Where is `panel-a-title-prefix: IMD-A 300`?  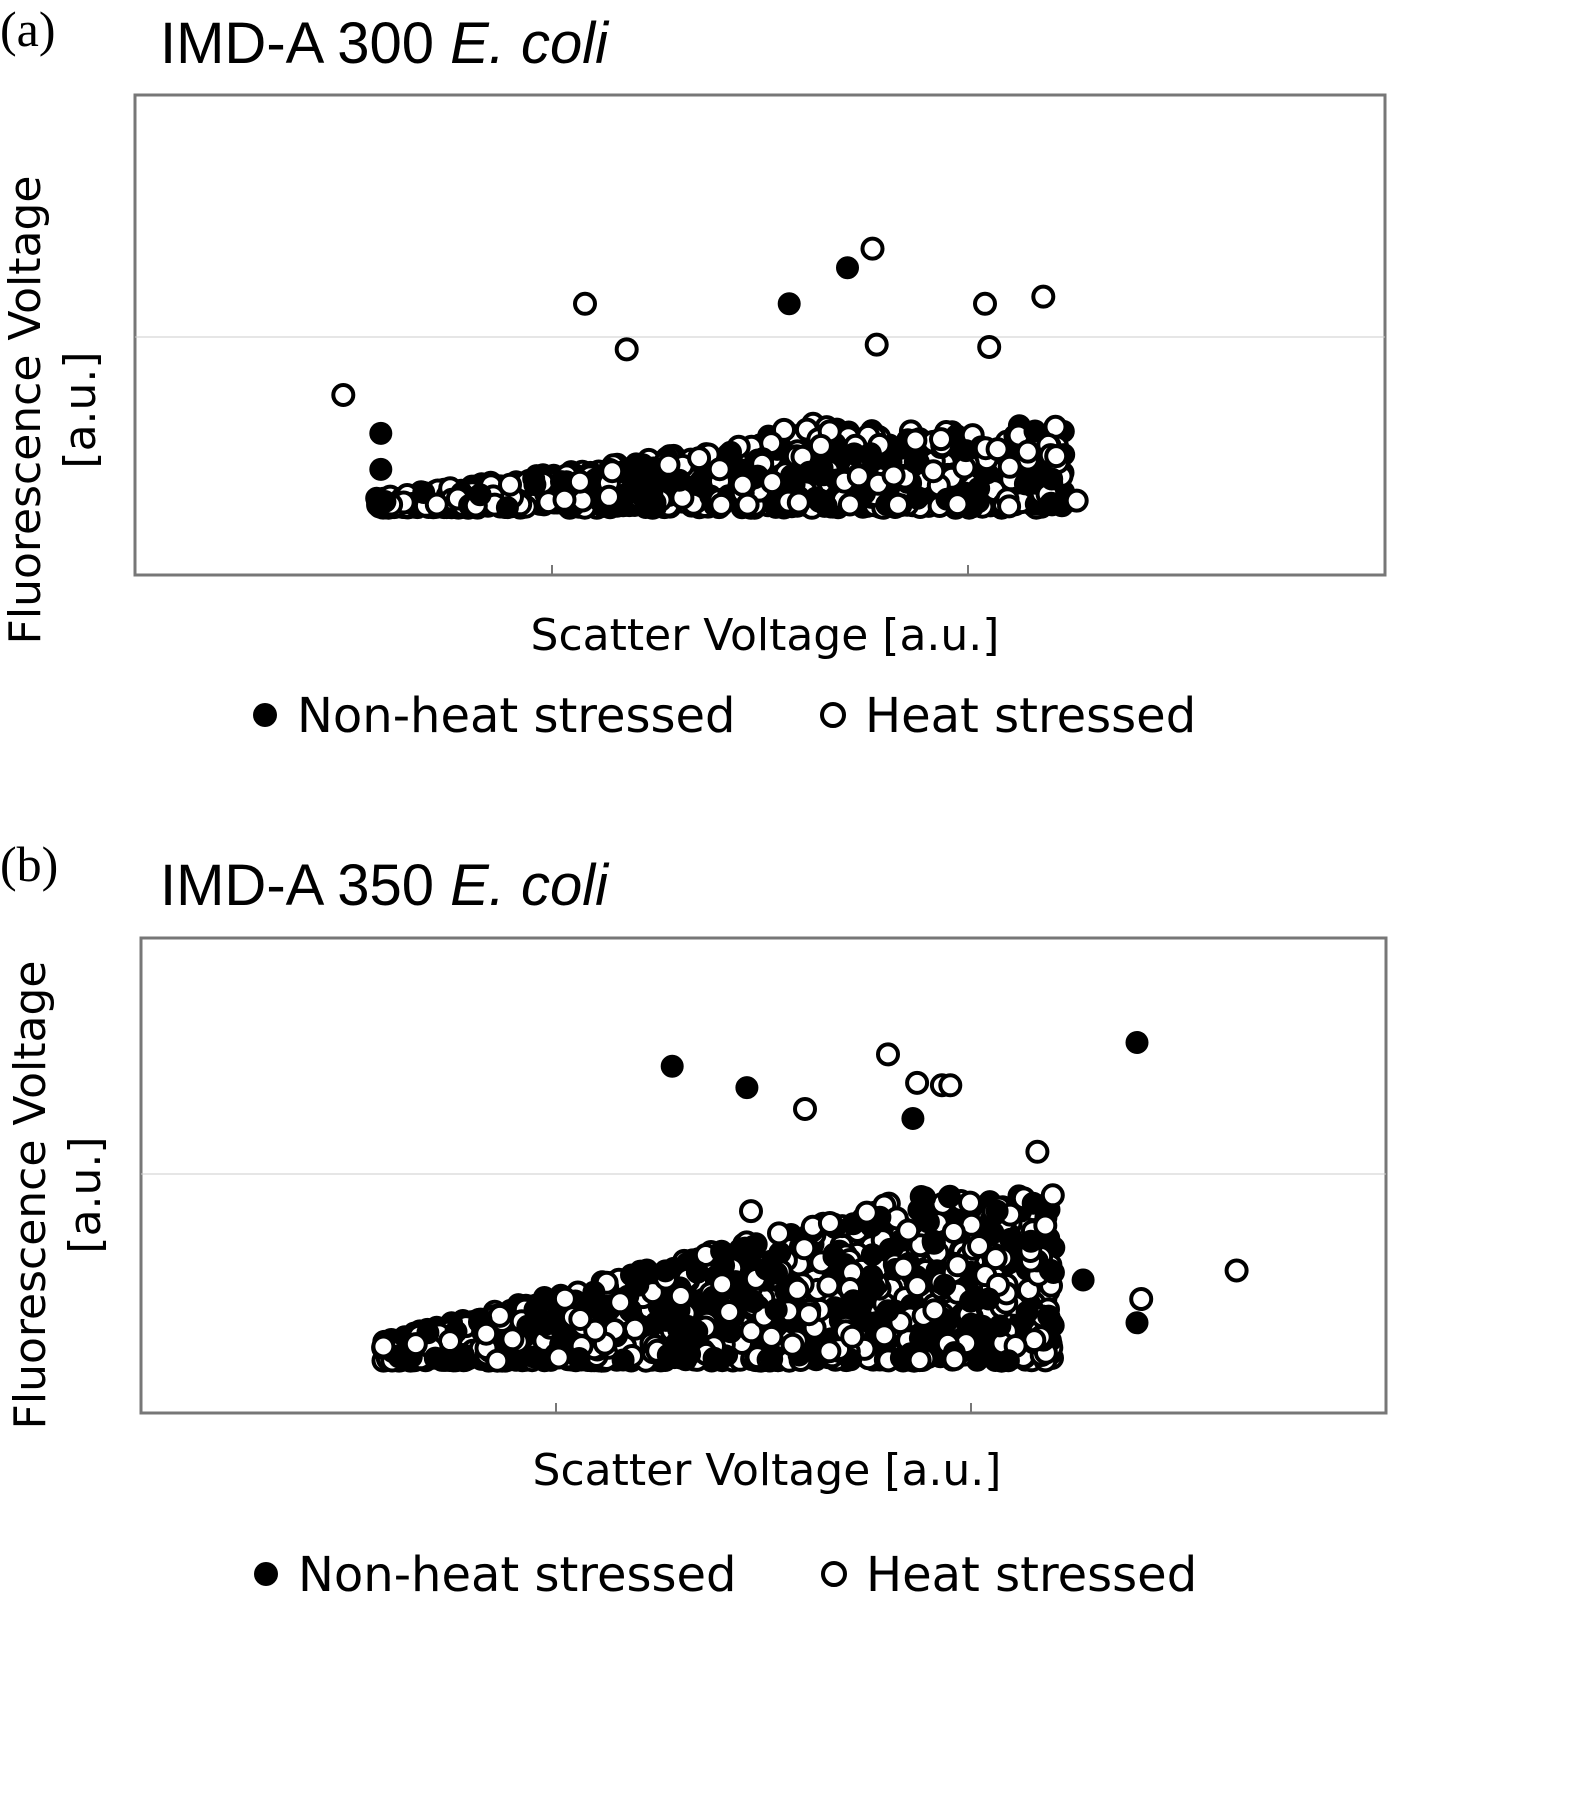
panel-a-title-prefix: IMD-A 300 is located at coordinates (297, 43).